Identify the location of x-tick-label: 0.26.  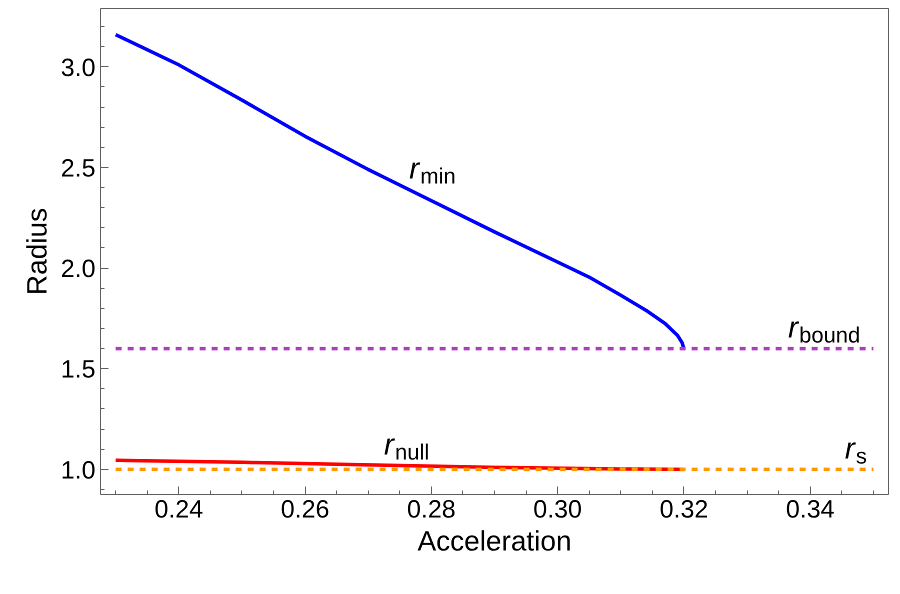
(305, 510).